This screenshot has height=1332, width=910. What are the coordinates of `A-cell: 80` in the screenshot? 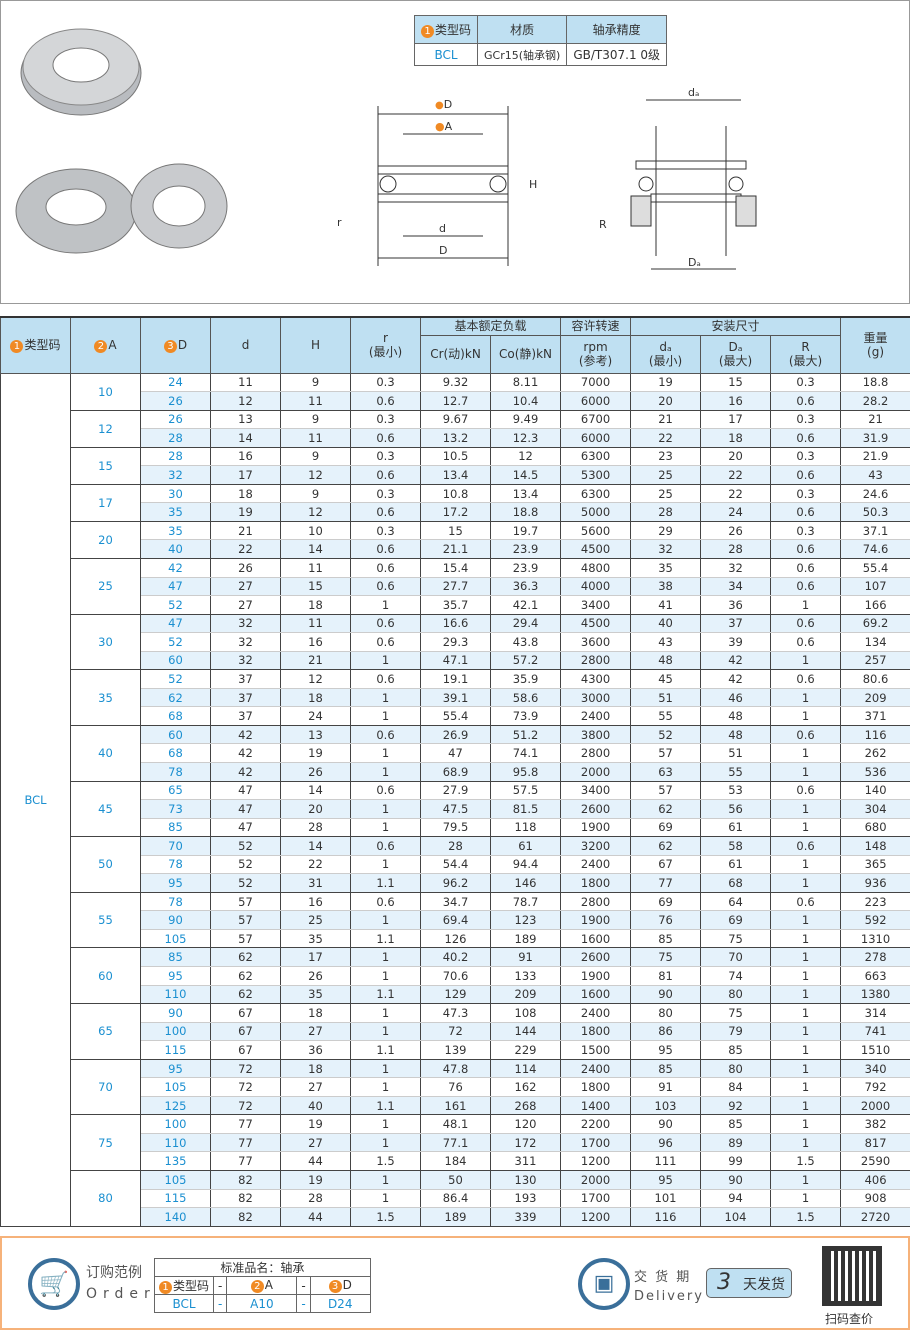 It's located at (105, 1198).